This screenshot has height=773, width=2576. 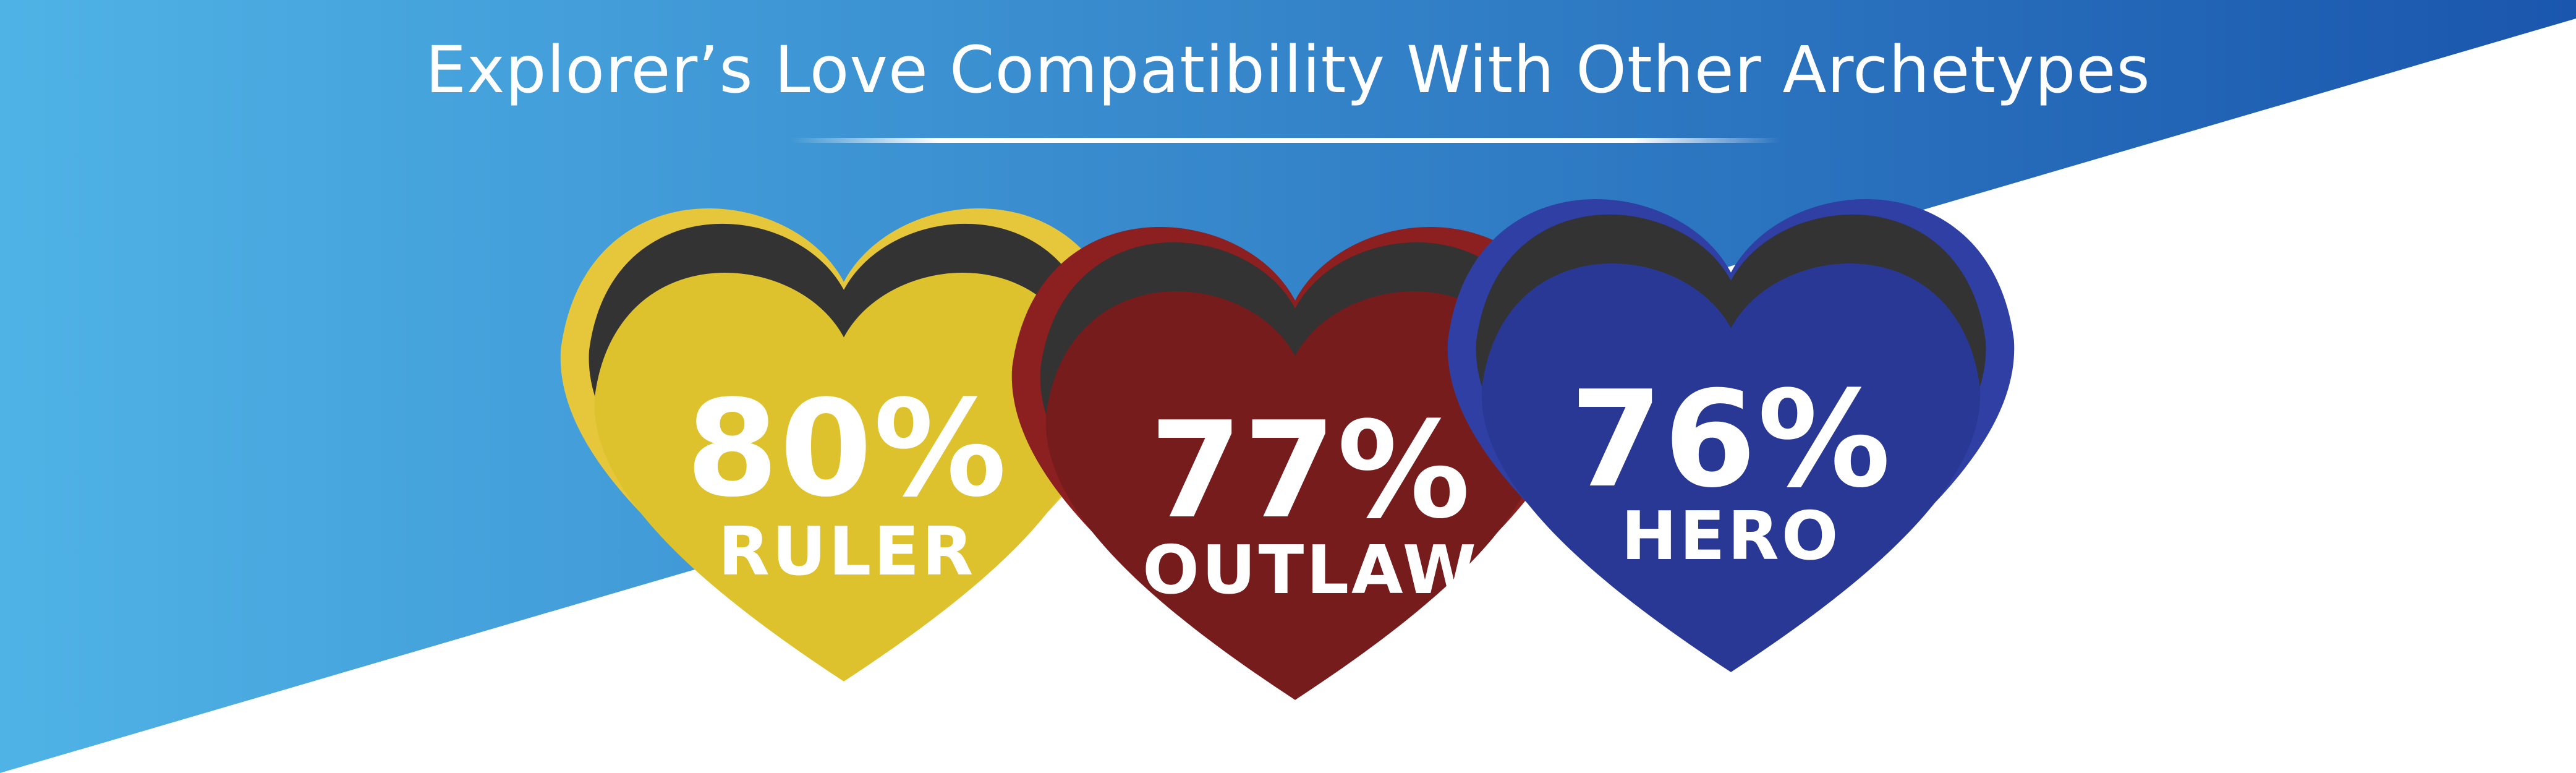 What do you see at coordinates (847, 552) in the screenshot?
I see `ruler-label: RULER` at bounding box center [847, 552].